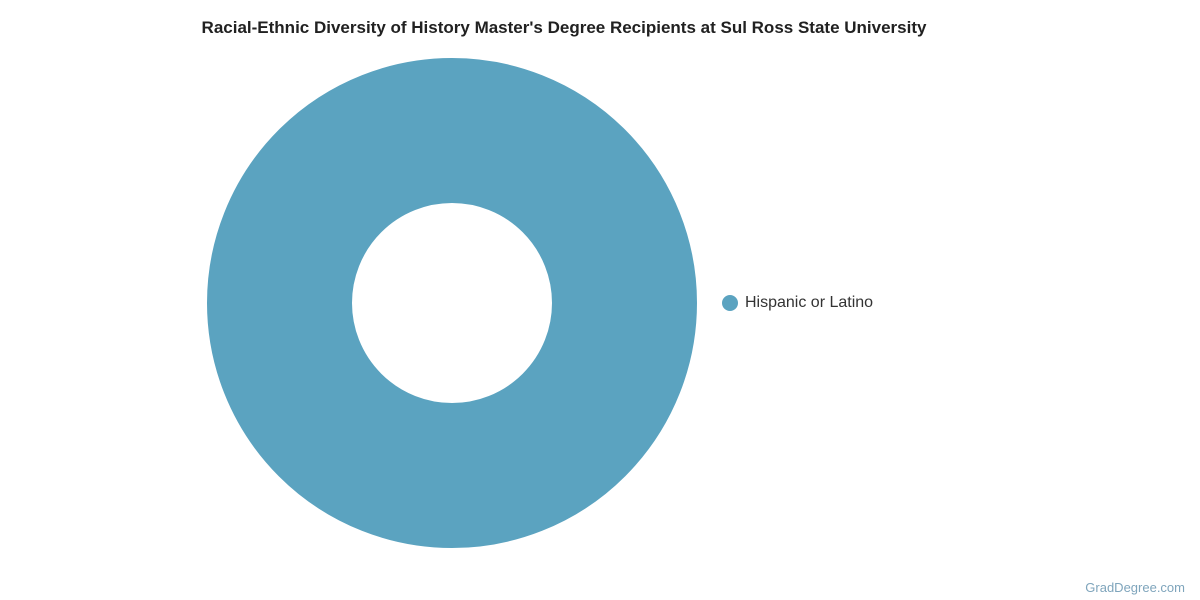 The height and width of the screenshot is (600, 1200). Describe the element at coordinates (730, 303) in the screenshot. I see `legend-marker-icon` at that location.